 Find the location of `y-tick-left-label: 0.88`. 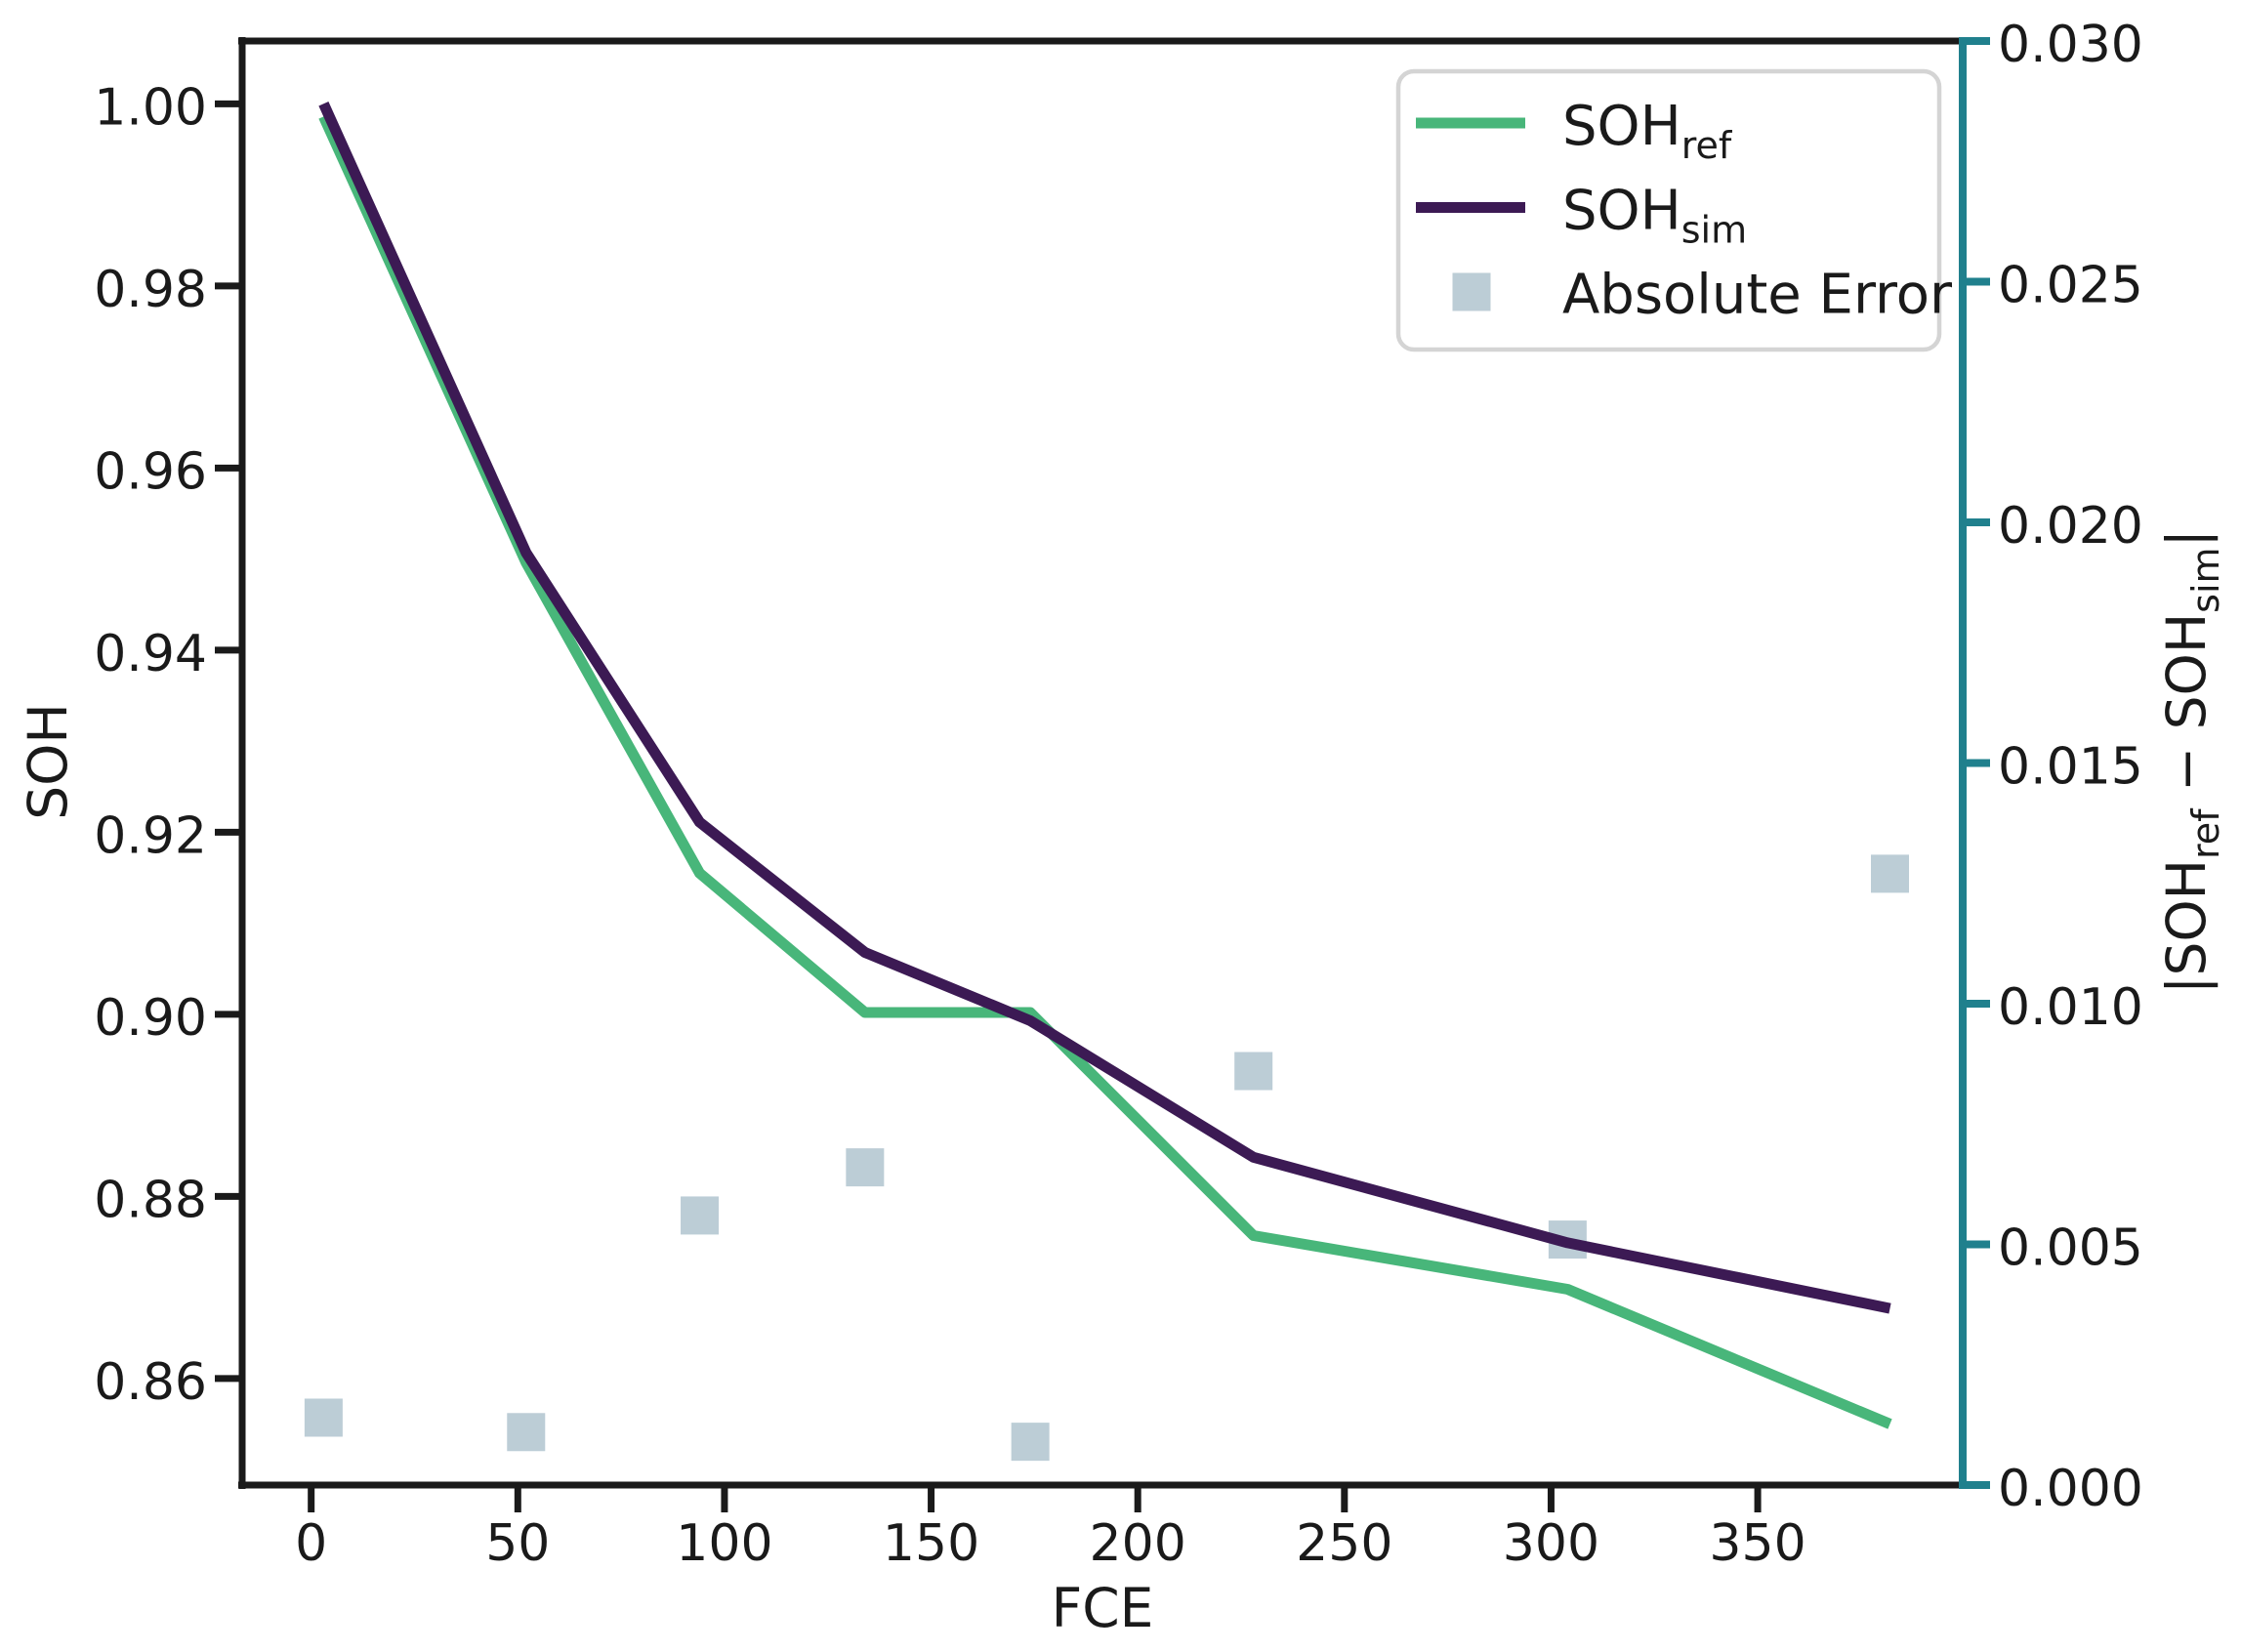

y-tick-left-label: 0.88 is located at coordinates (150, 1200).